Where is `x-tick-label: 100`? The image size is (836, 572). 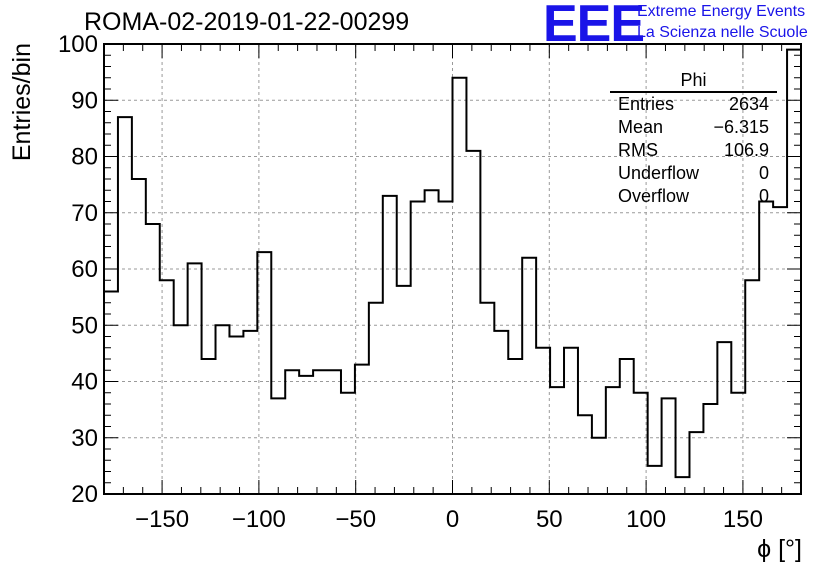 x-tick-label: 100 is located at coordinates (646, 519).